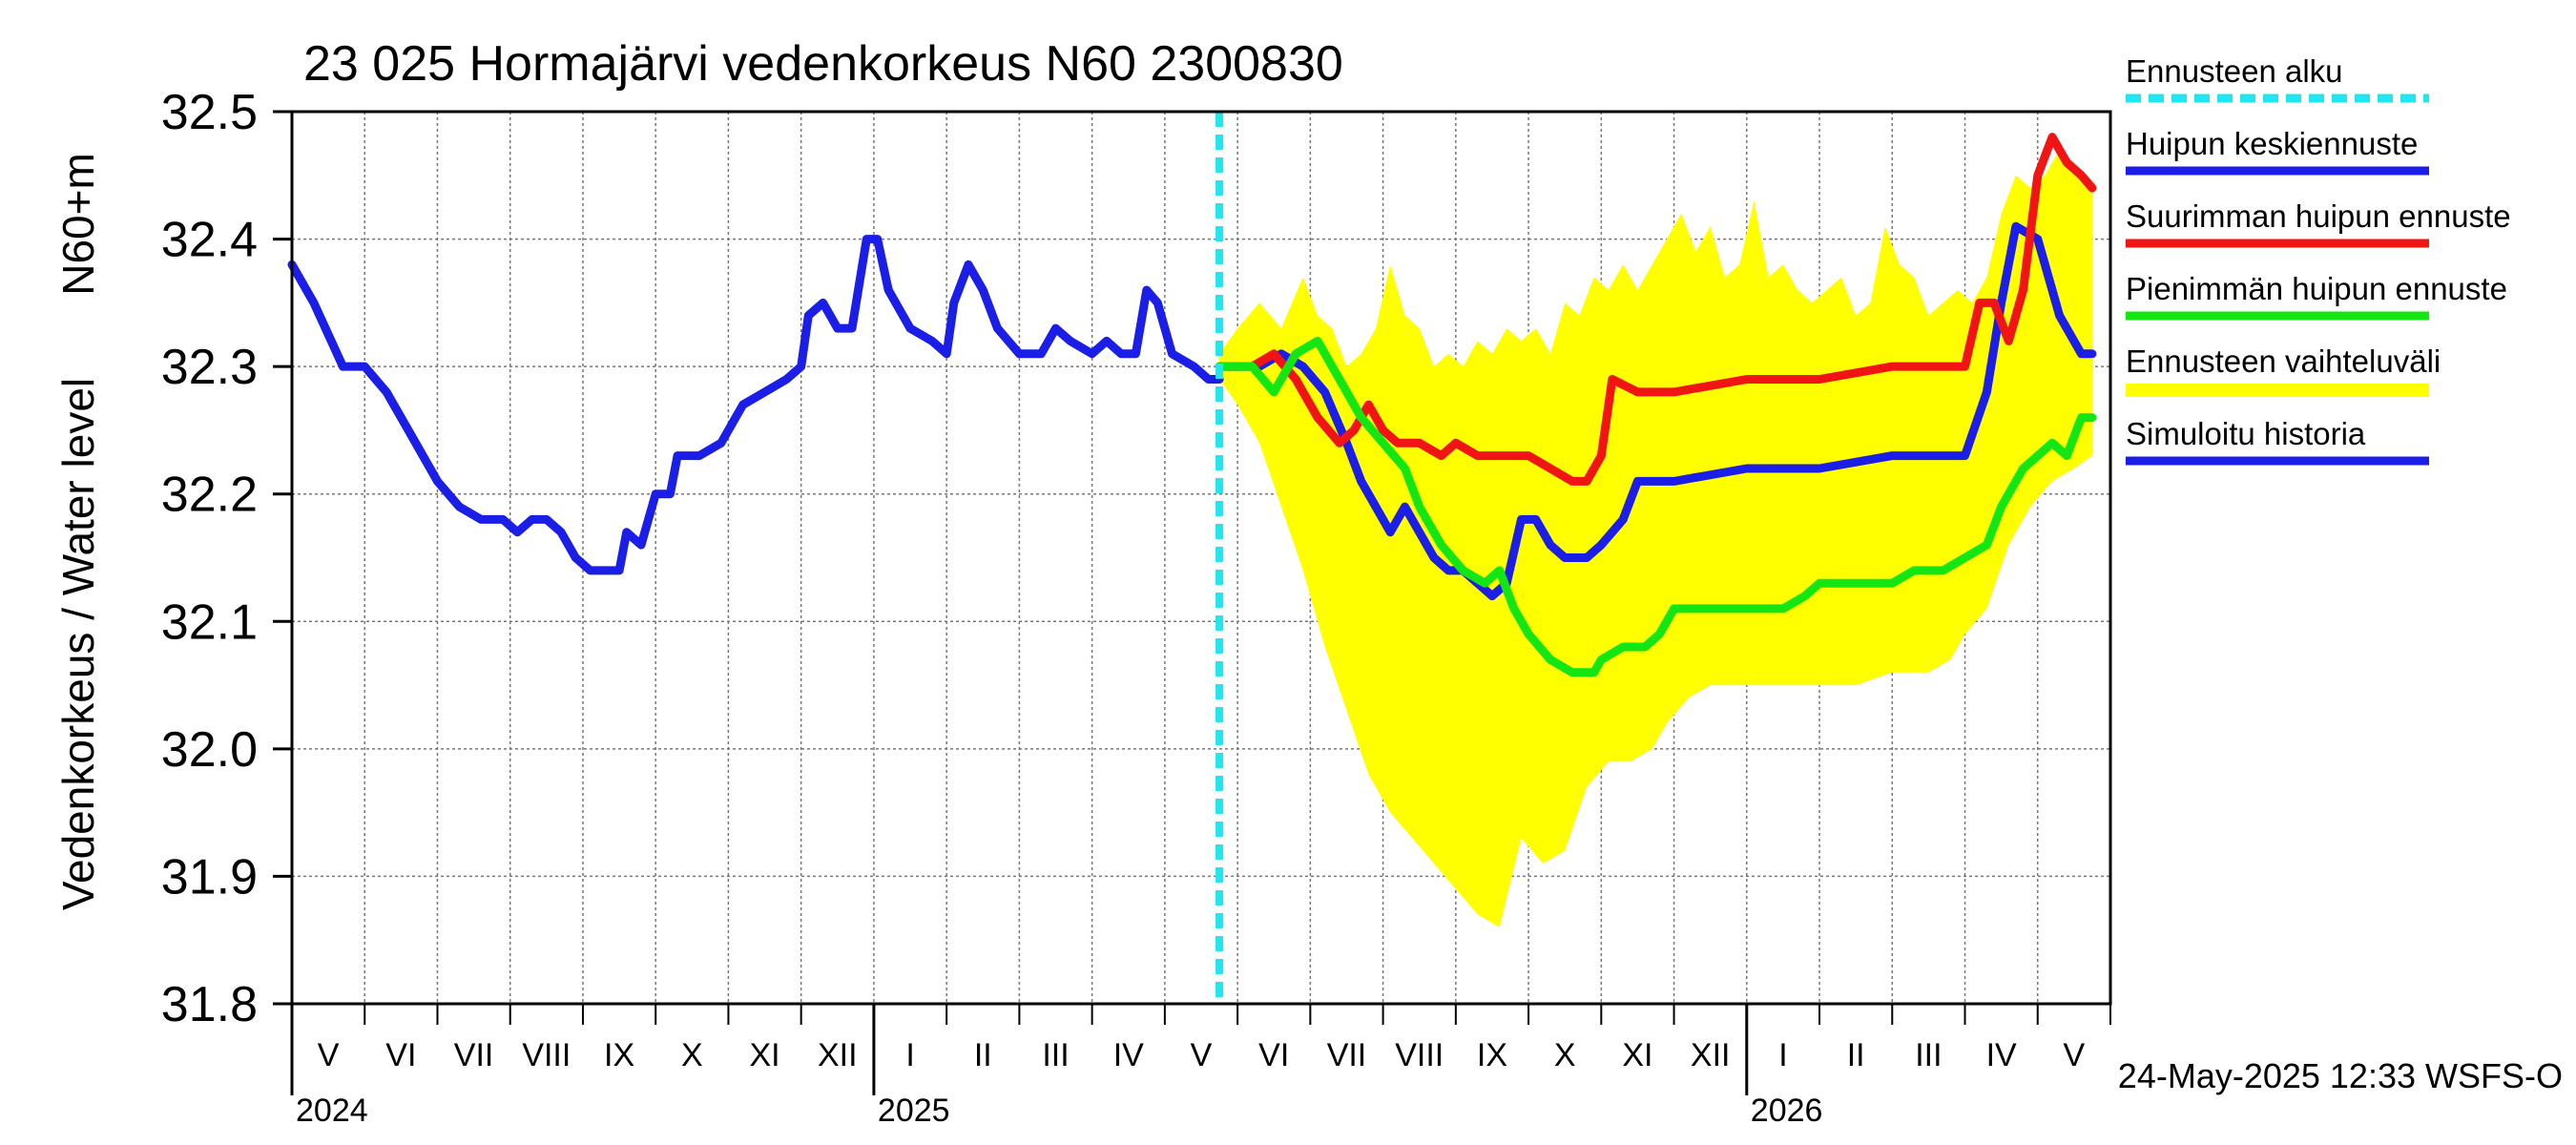 This screenshot has width=2576, height=1145. I want to click on year-label: 2024, so click(332, 1111).